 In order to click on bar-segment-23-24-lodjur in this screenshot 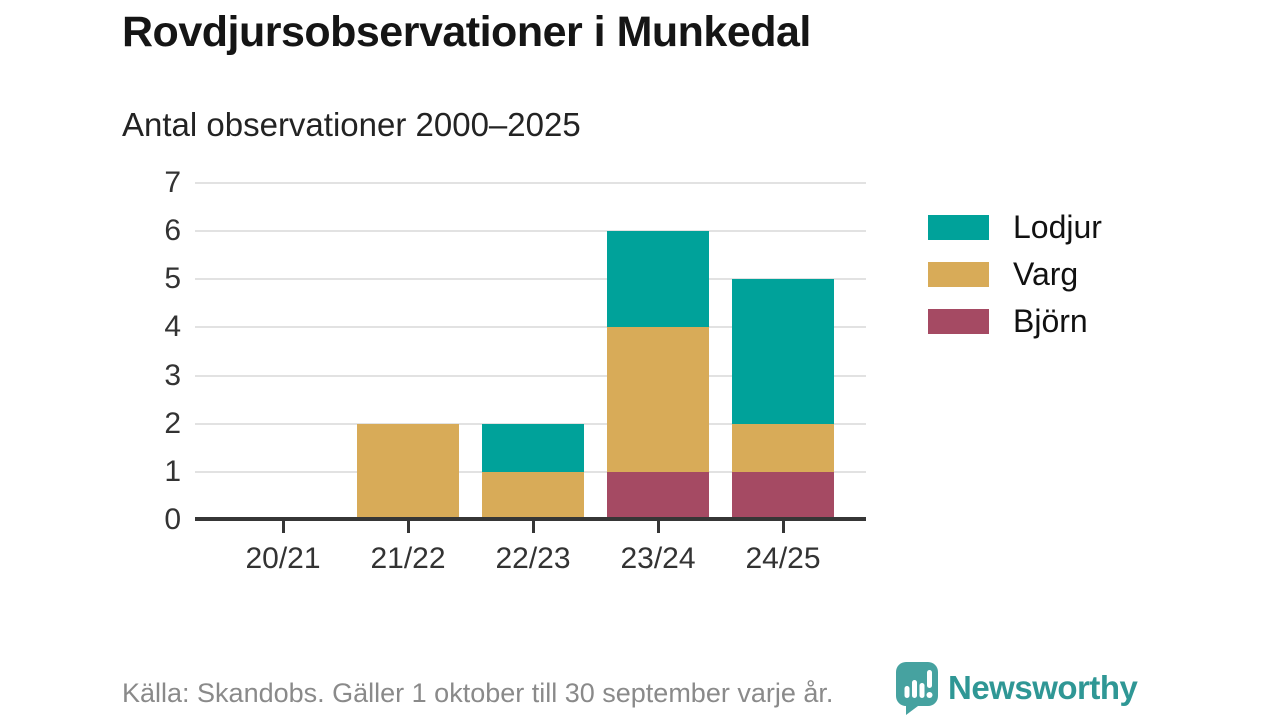, I will do `click(658, 279)`.